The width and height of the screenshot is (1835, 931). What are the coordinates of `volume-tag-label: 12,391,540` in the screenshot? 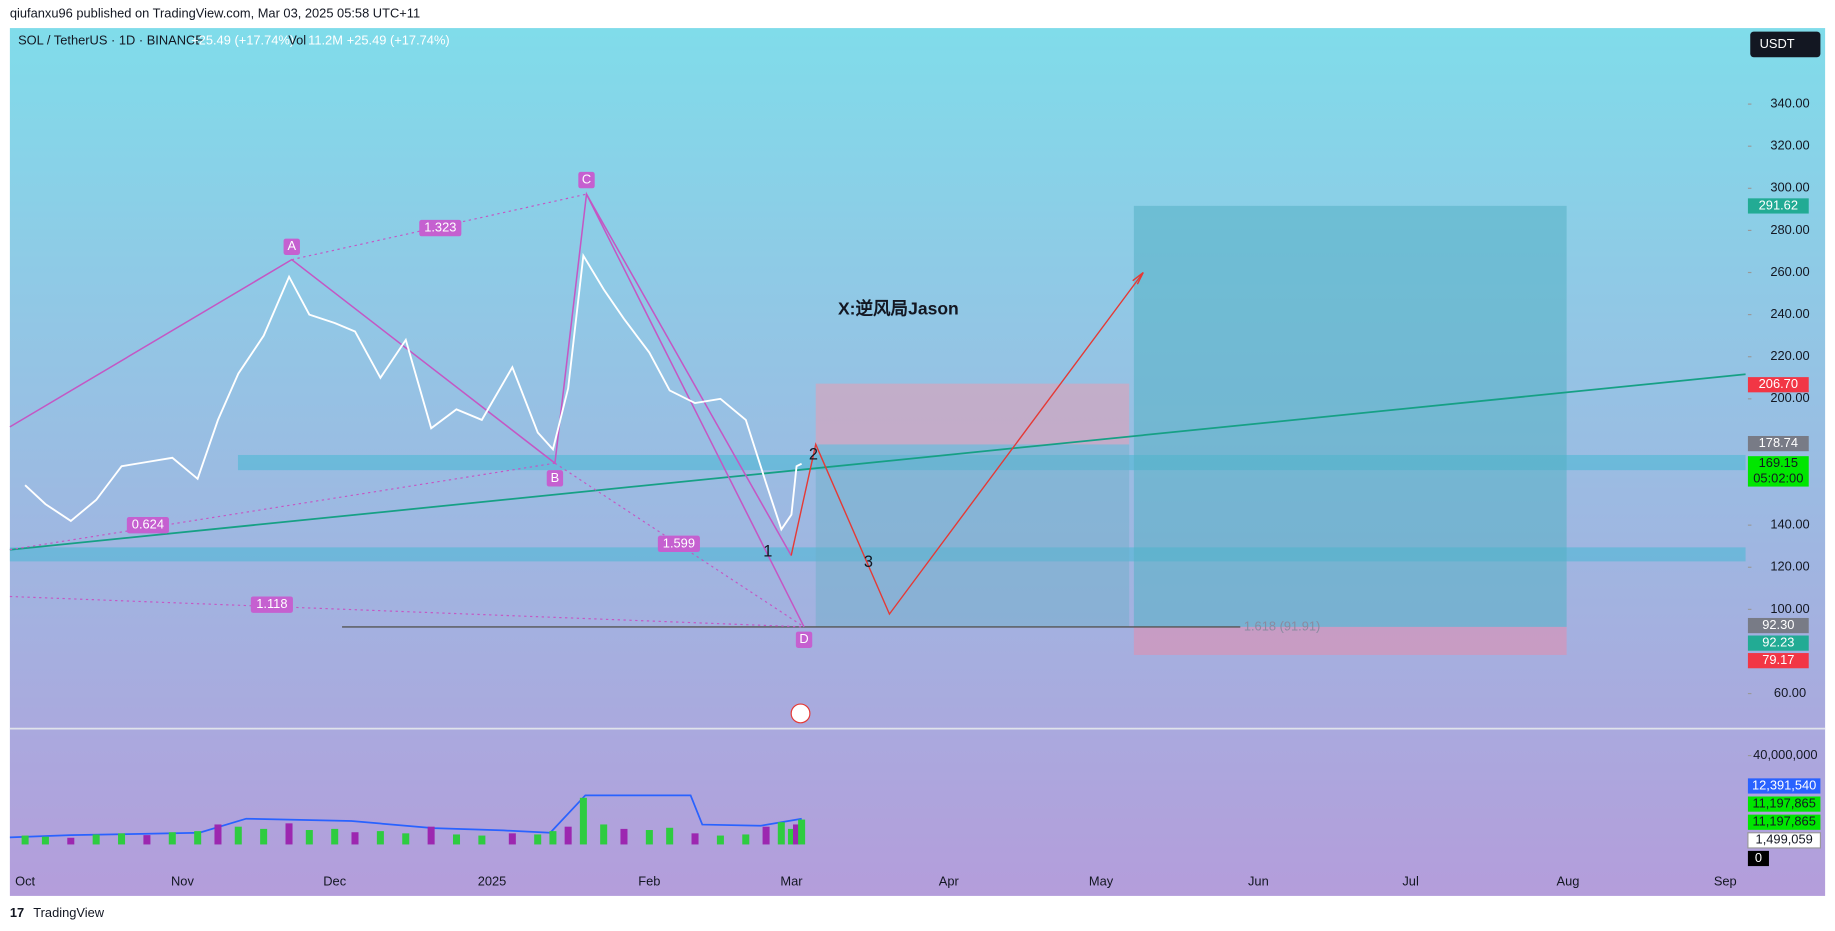 It's located at (1784, 784).